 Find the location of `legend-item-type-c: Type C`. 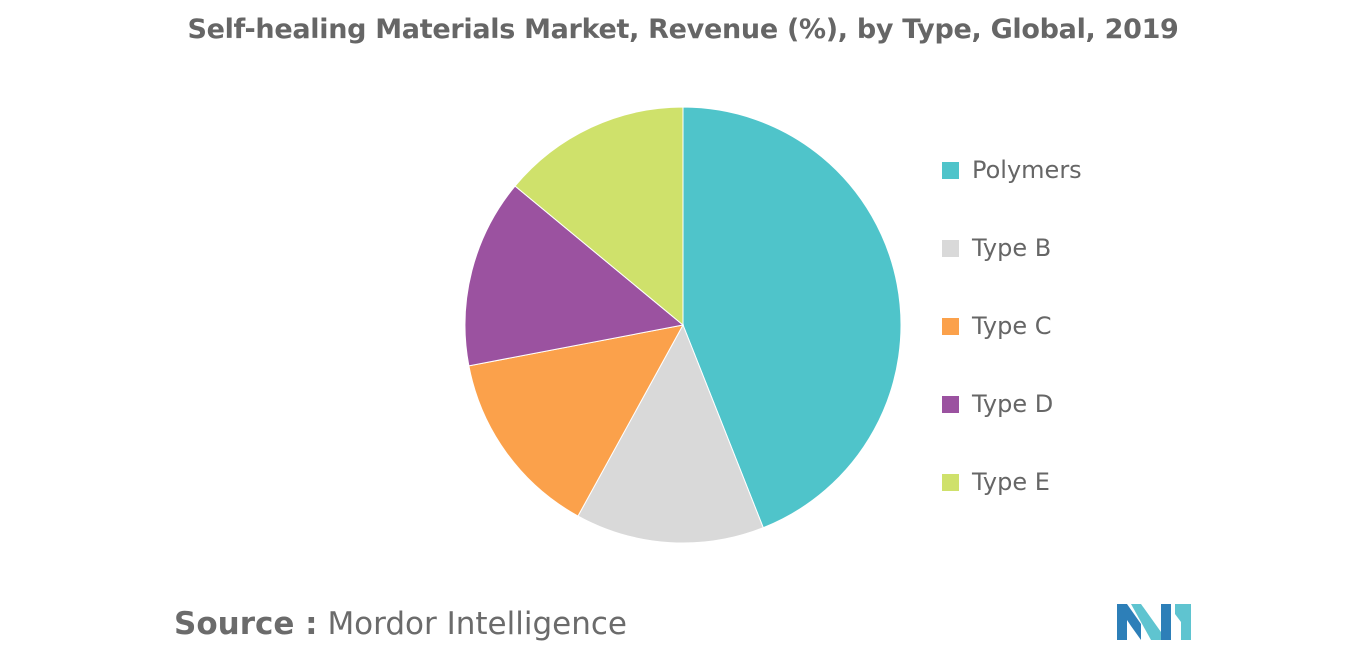

legend-item-type-c: Type C is located at coordinates (997, 326).